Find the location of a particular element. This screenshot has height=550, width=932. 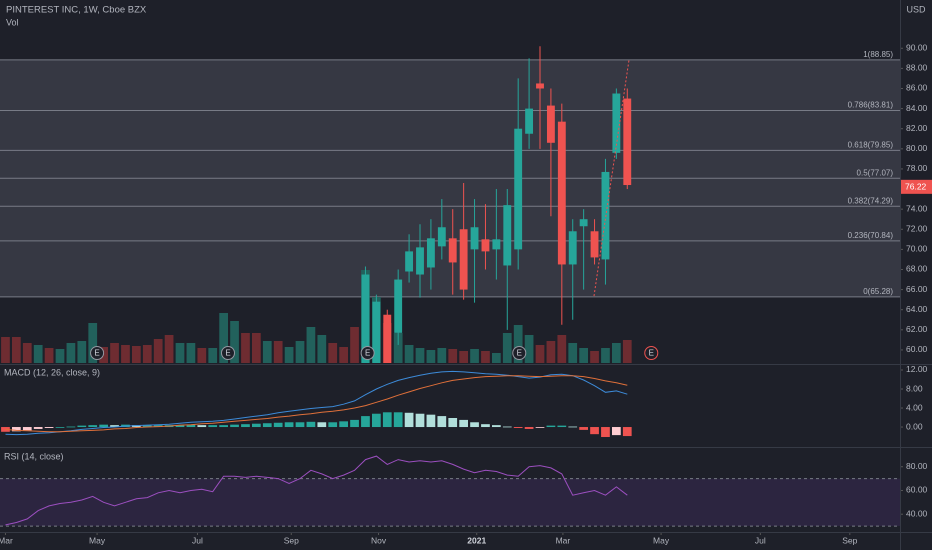

y-tick-label: 82.00 is located at coordinates (917, 128).